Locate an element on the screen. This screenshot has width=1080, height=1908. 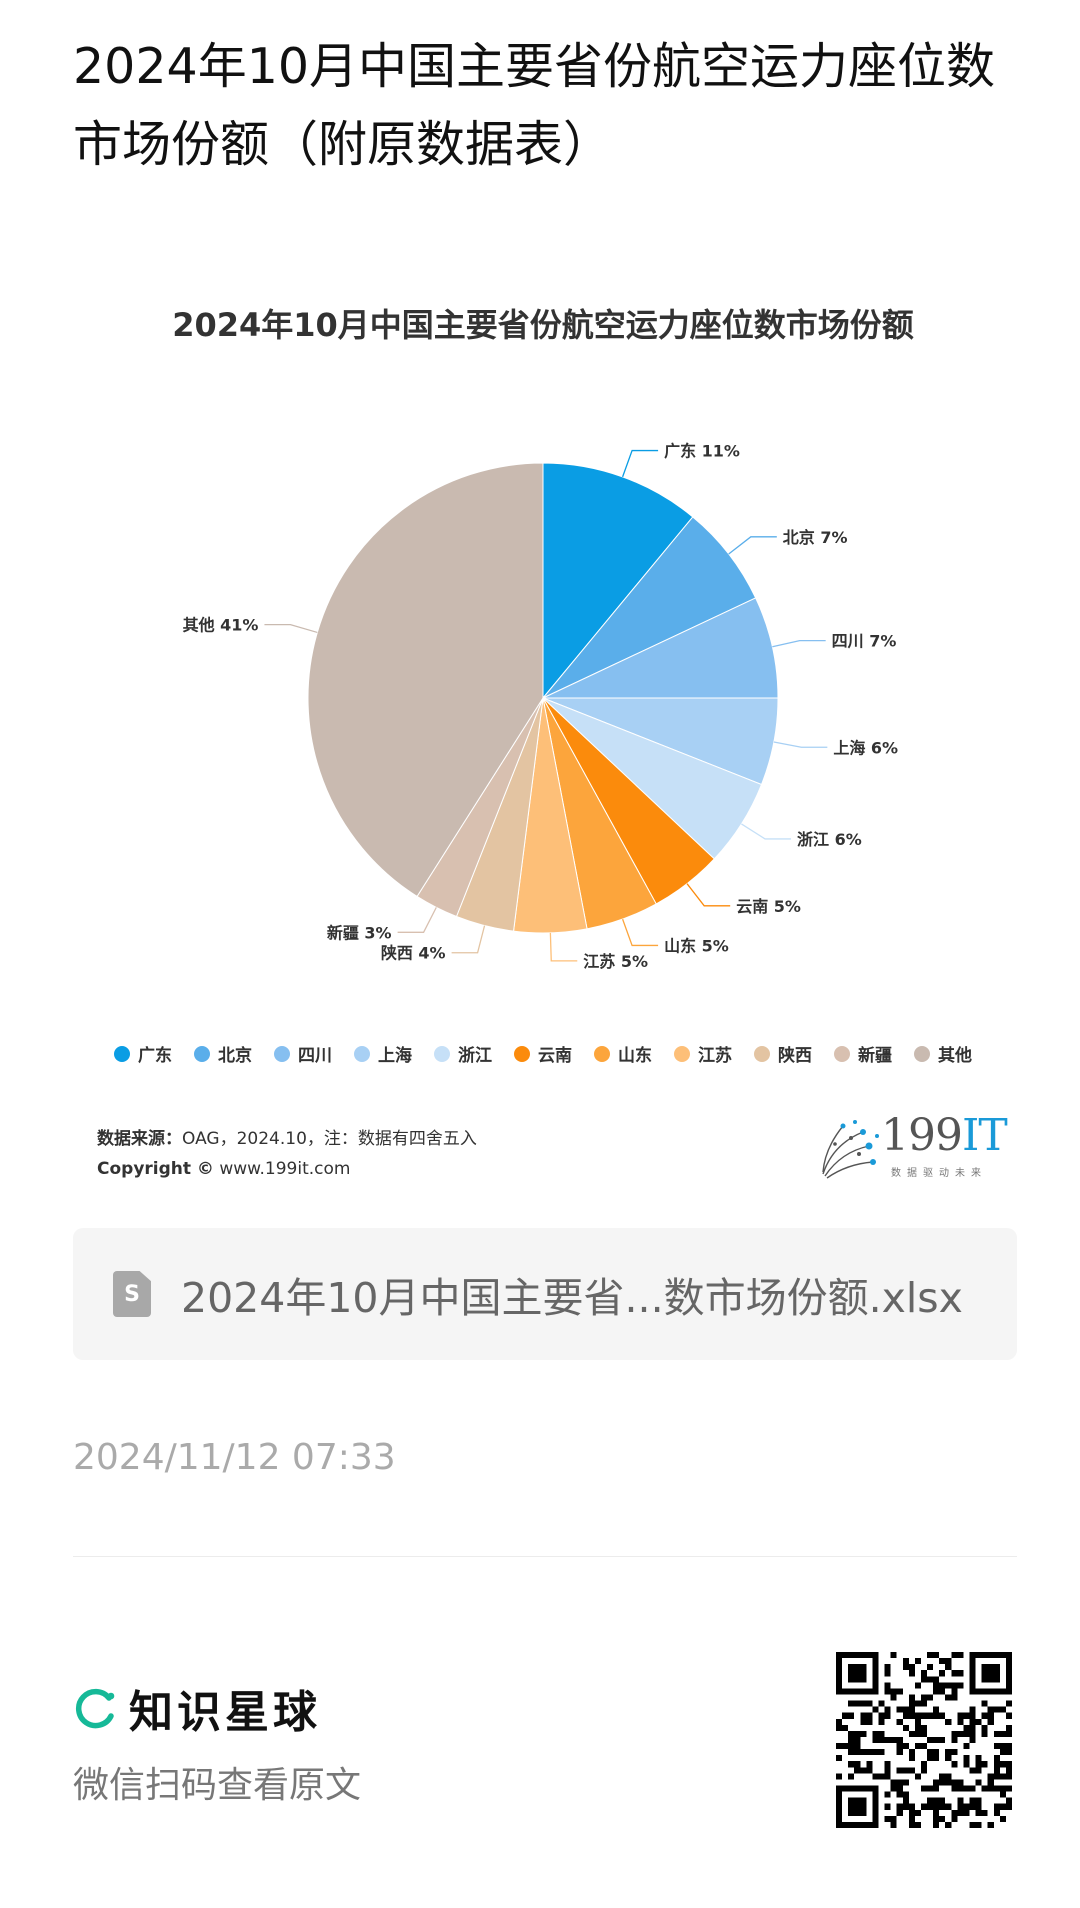
zsxq-brand: 知识星球 is located at coordinates (197, 1708).